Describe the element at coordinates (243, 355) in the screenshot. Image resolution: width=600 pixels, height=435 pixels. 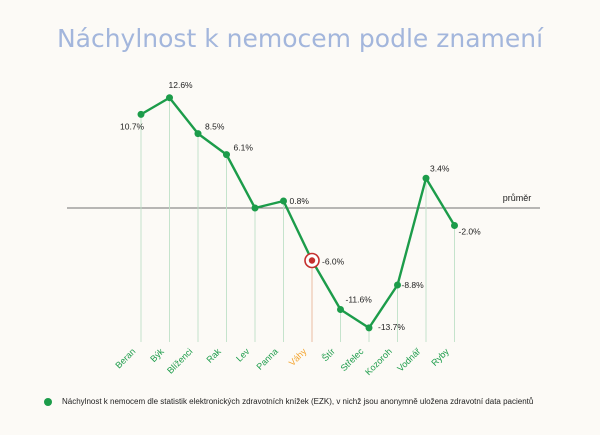
I see `x-tick-label: Lev` at that location.